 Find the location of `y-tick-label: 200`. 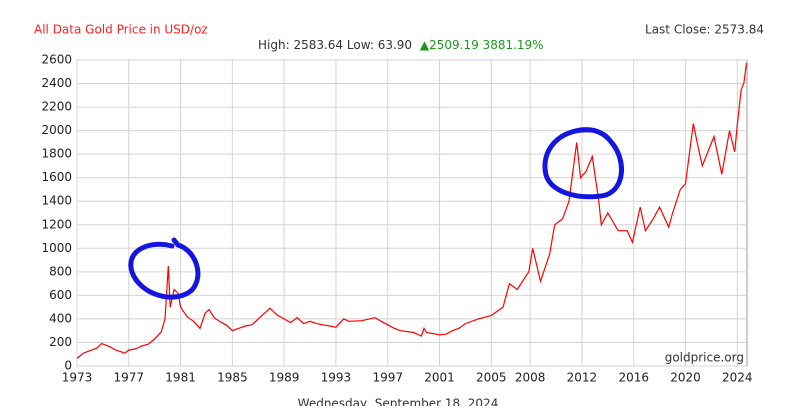

y-tick-label: 200 is located at coordinates (60, 342).